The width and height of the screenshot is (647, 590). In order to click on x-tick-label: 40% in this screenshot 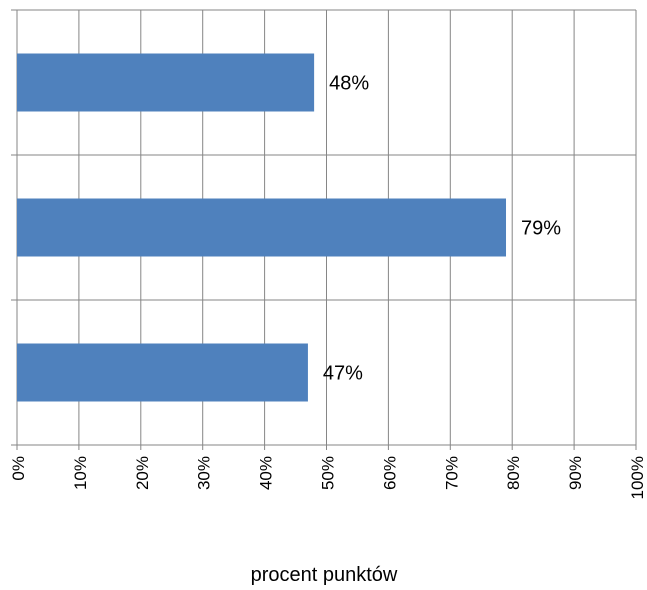, I will do `click(266, 473)`.